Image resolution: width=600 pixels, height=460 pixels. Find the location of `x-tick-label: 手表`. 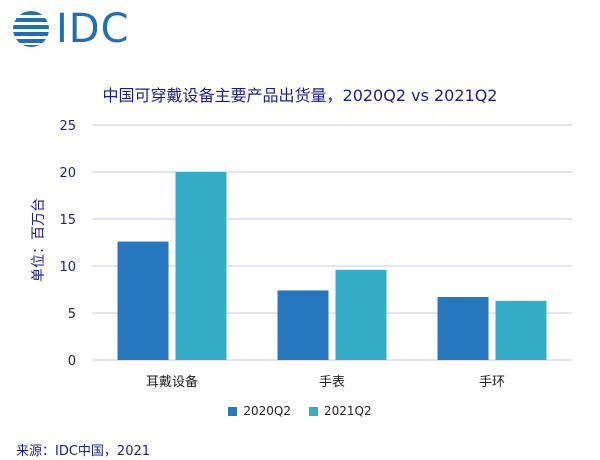

x-tick-label: 手表 is located at coordinates (332, 382).